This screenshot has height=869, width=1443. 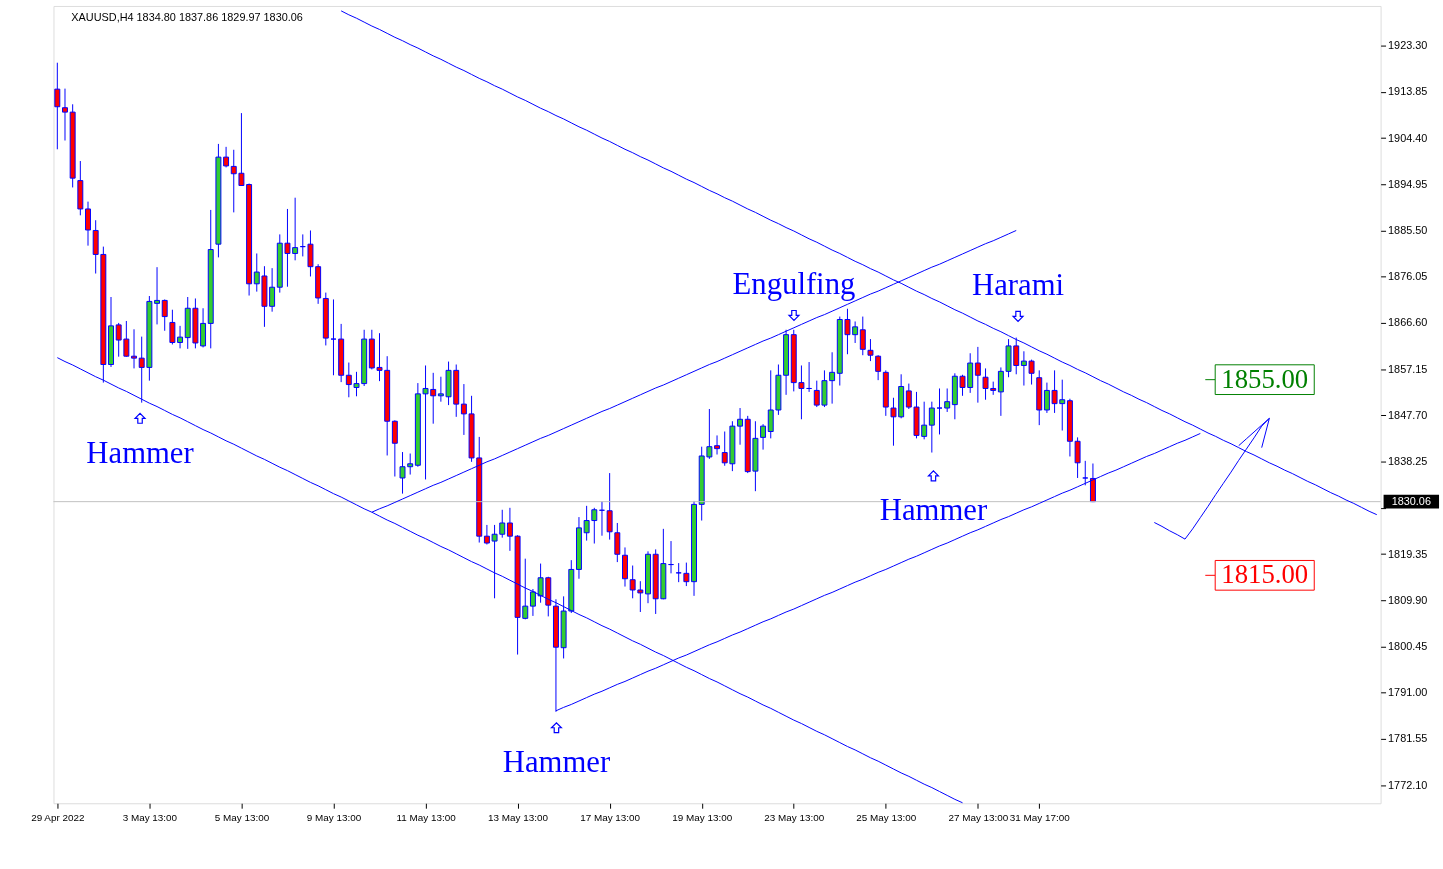 What do you see at coordinates (1408, 45) in the screenshot?
I see `y-tick-label: 1923.30` at bounding box center [1408, 45].